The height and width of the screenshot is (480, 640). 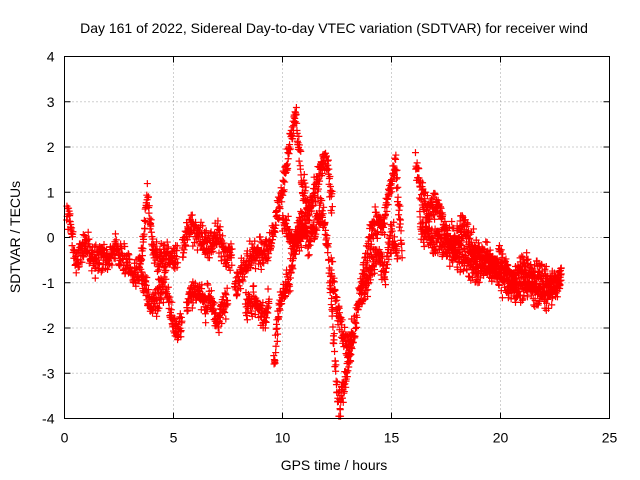 I want to click on y-tick-label: -4, so click(x=48, y=419).